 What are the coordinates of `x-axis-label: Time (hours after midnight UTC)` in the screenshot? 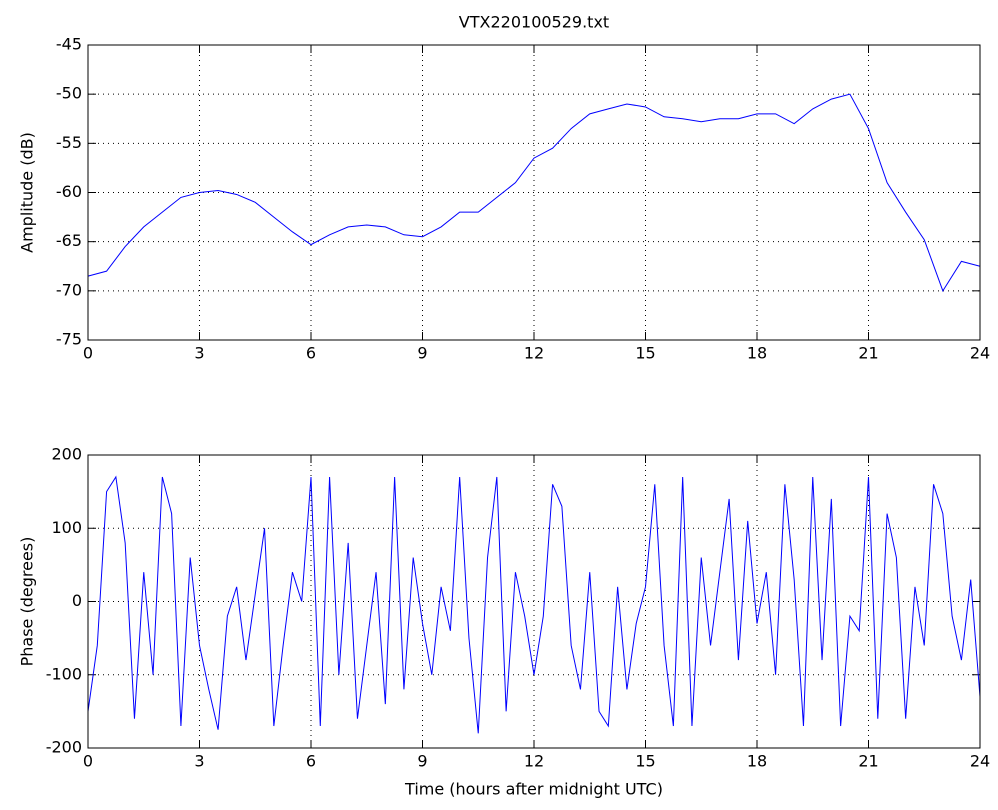 It's located at (533, 789).